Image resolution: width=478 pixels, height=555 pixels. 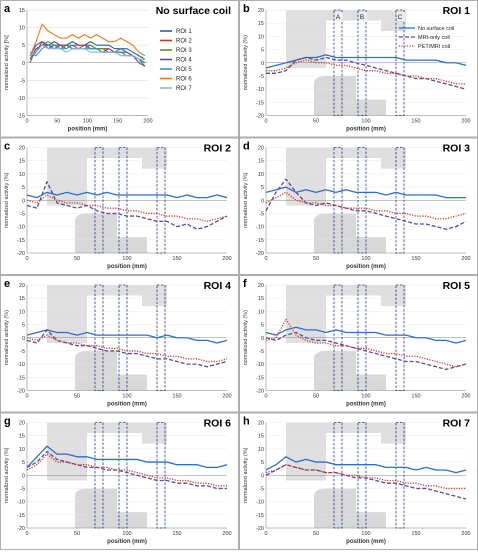 I want to click on x-tick-label: 0, so click(x=26, y=122).